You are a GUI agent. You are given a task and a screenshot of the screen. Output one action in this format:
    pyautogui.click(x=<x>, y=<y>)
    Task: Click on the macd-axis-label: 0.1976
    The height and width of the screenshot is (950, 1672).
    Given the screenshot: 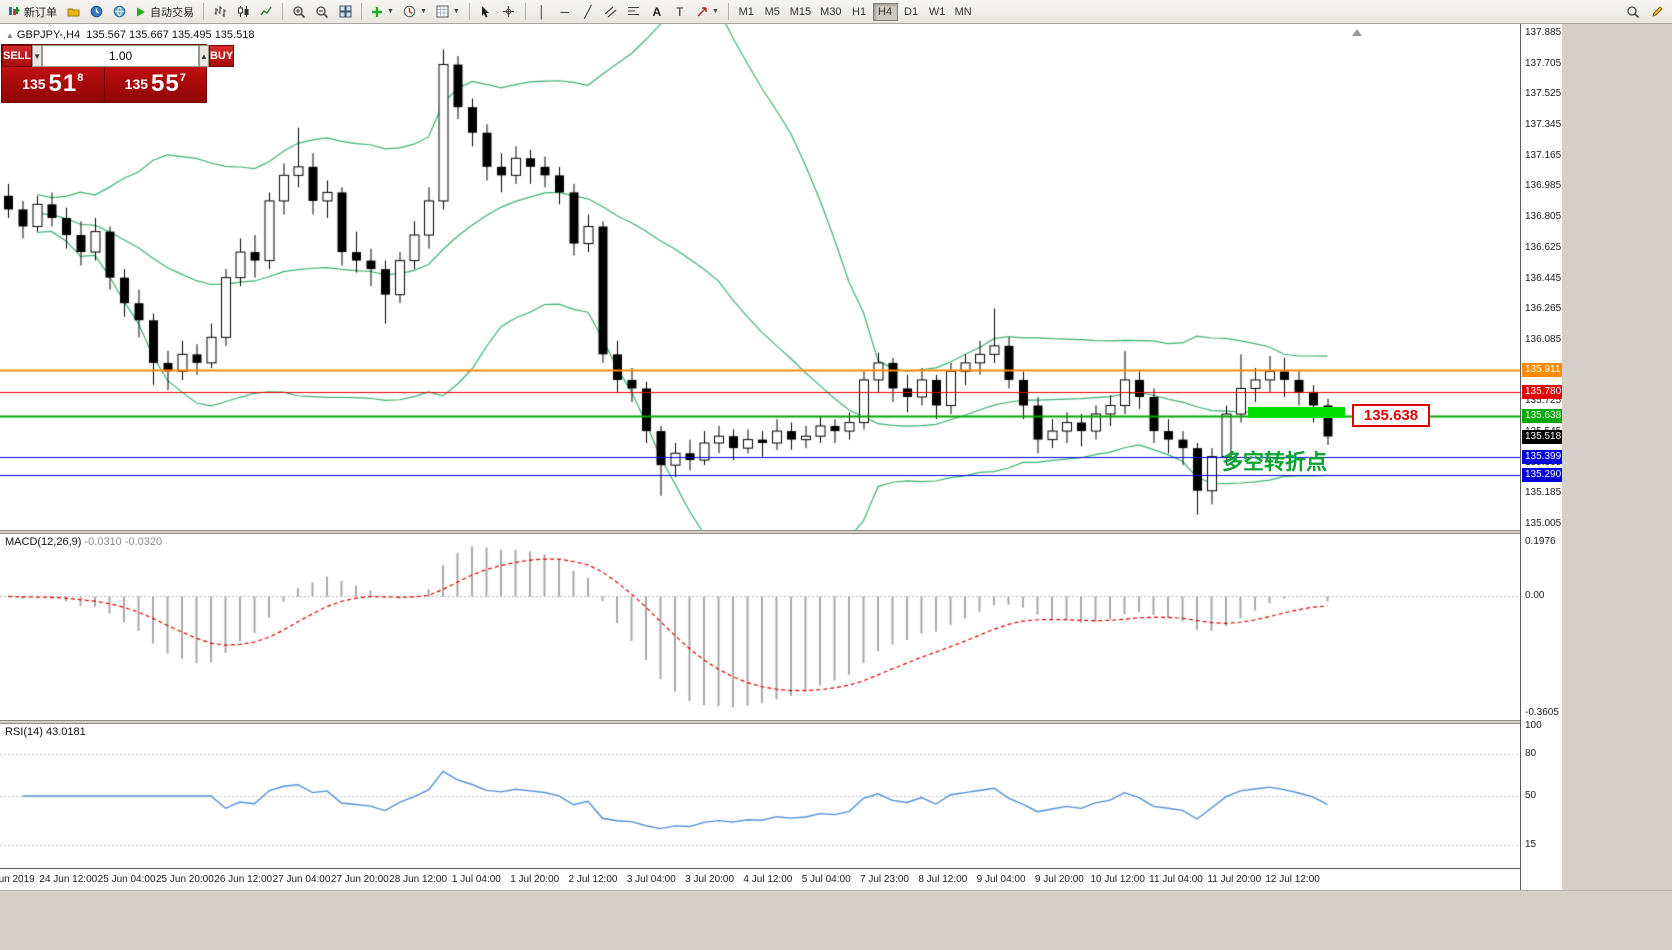 What is the action you would take?
    pyautogui.click(x=1540, y=541)
    